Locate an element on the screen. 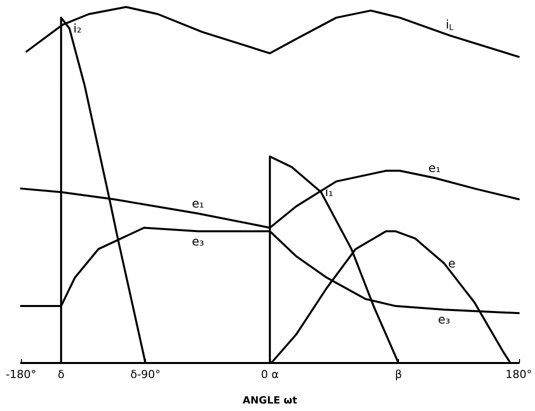  x-tick-label: 180° is located at coordinates (519, 374).